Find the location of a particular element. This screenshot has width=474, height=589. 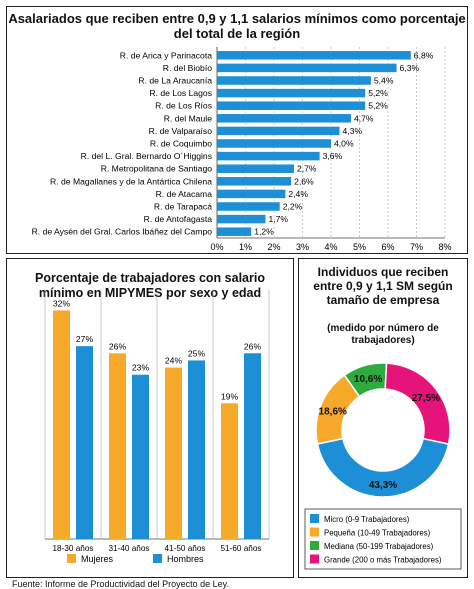

gender-age-value-label: 24% is located at coordinates (174, 361).